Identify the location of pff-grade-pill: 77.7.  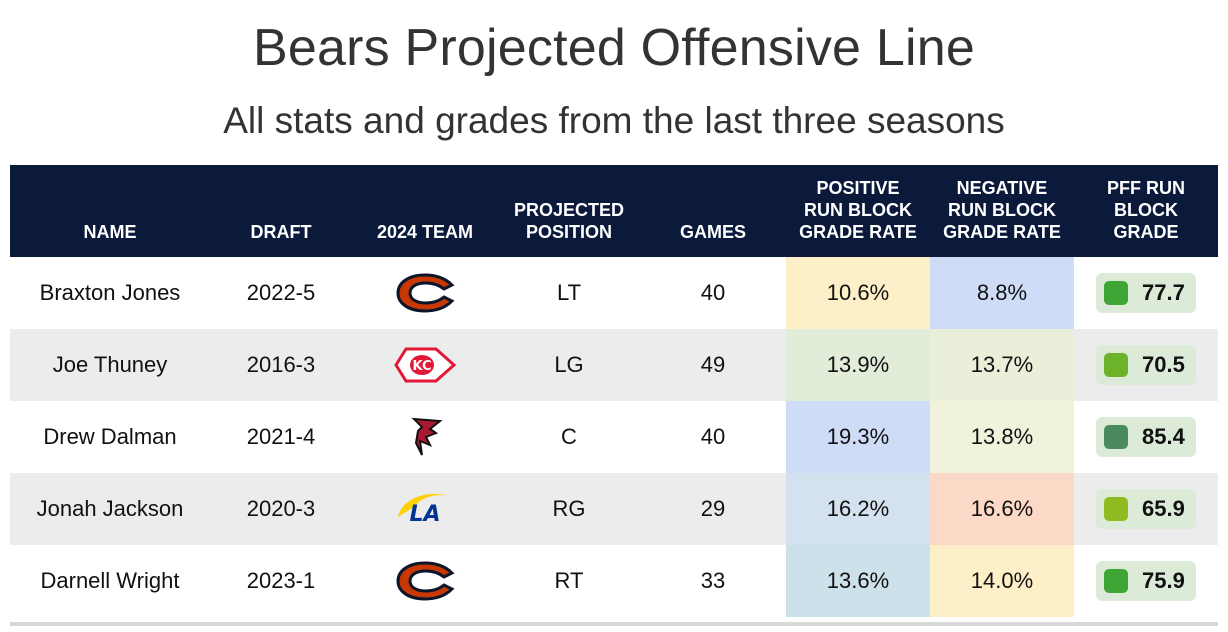
(1146, 293).